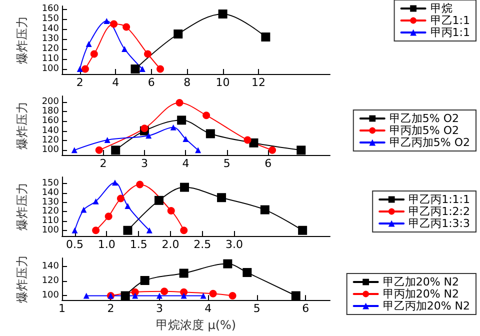 Image resolution: width=480 pixels, height=336 pixels. I want to click on legend-label: 甲乙丙加20% N2, so click(426, 306).